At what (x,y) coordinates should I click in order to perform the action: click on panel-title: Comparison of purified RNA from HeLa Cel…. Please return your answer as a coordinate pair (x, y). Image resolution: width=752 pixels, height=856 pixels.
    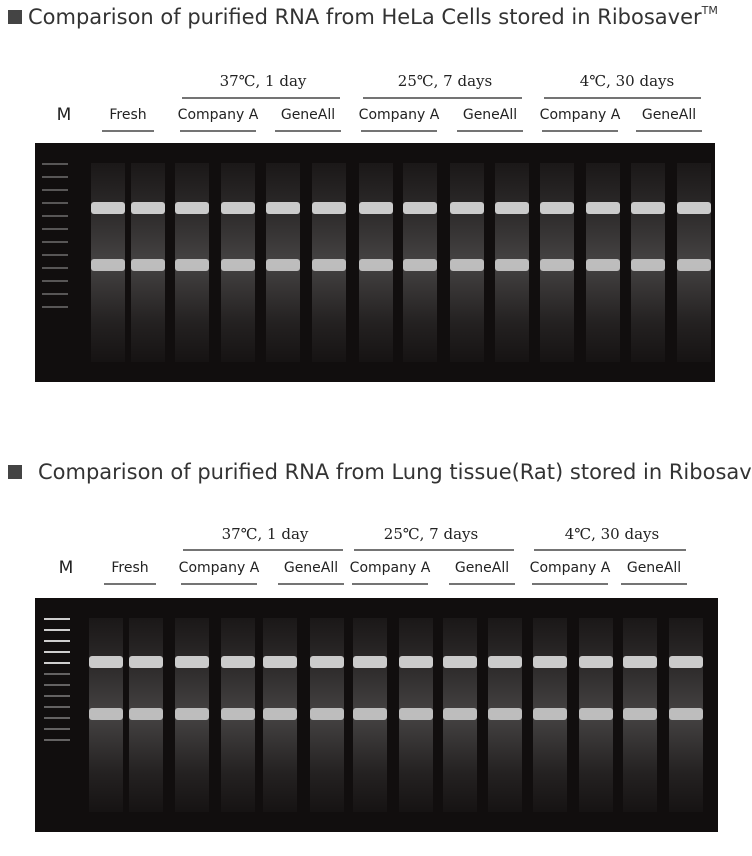
    Looking at the image, I should click on (373, 16).